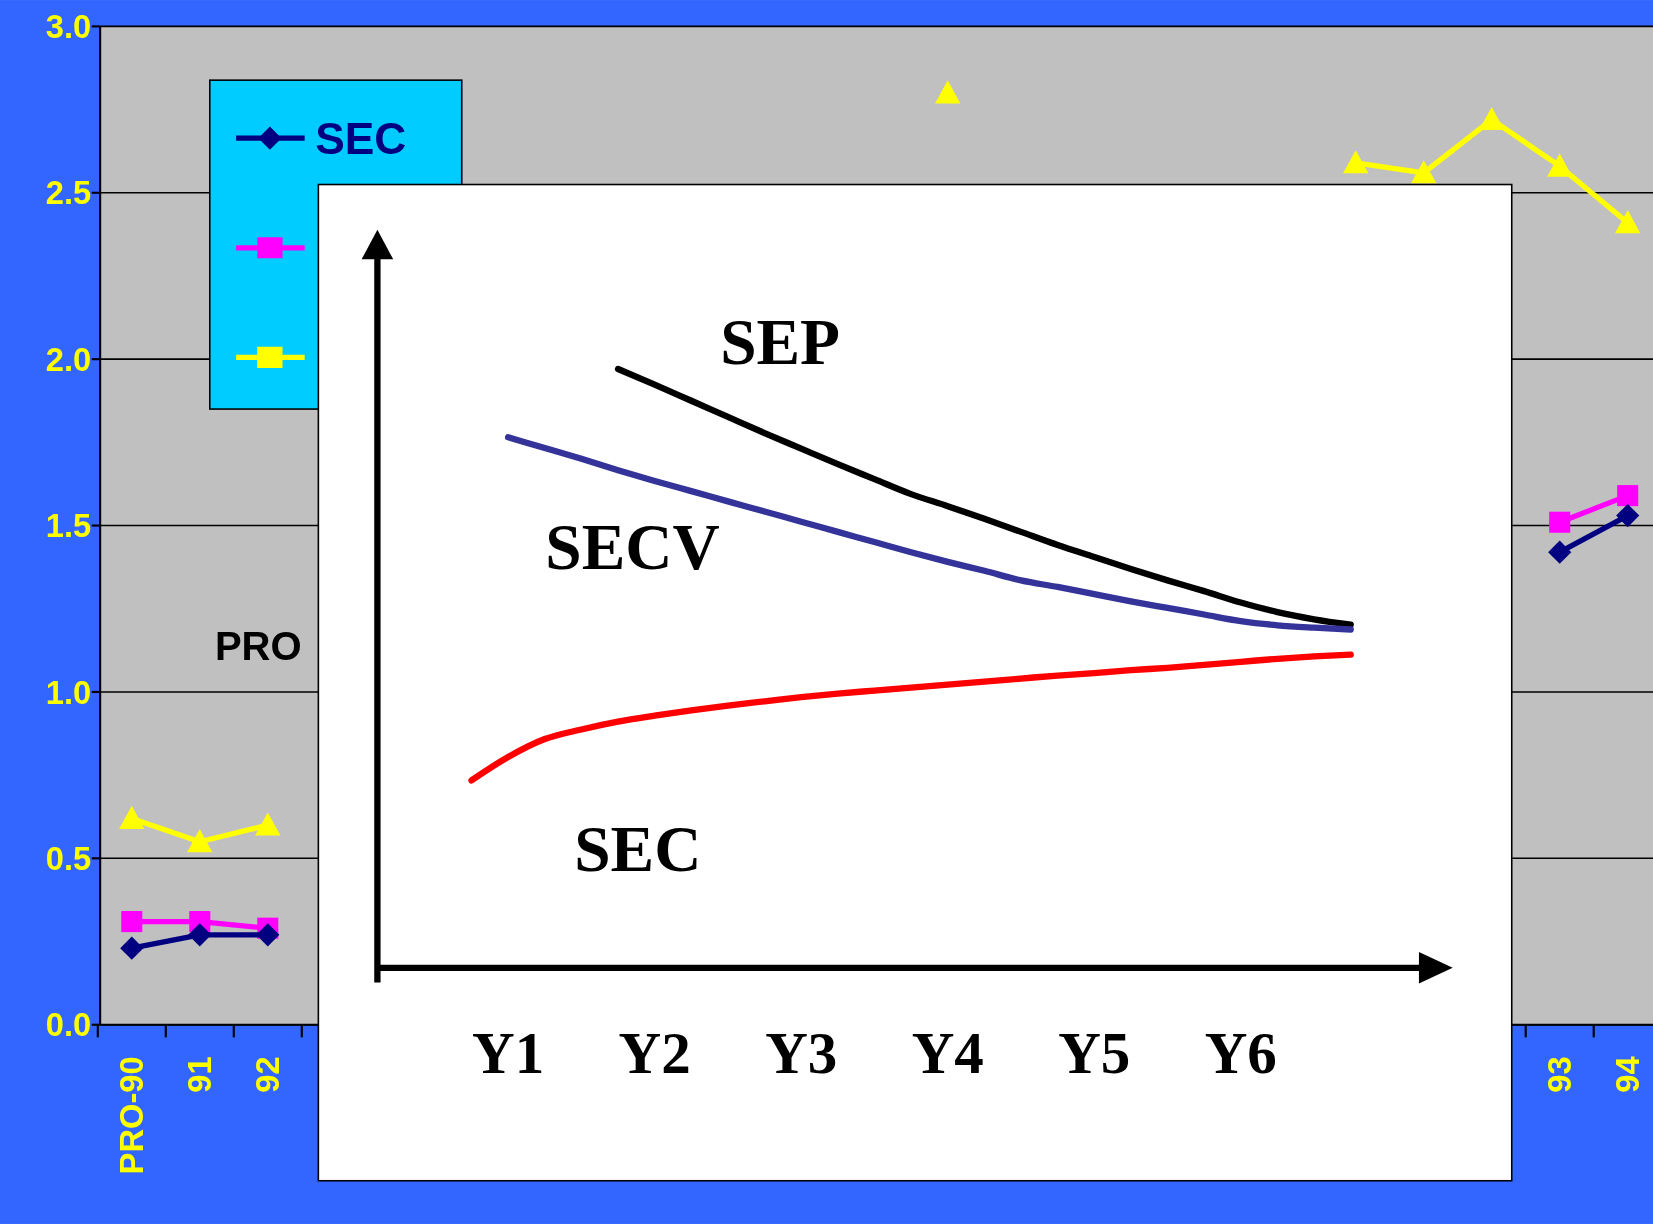  Describe the element at coordinates (780, 341) in the screenshot. I see `series-label: SEP` at that location.